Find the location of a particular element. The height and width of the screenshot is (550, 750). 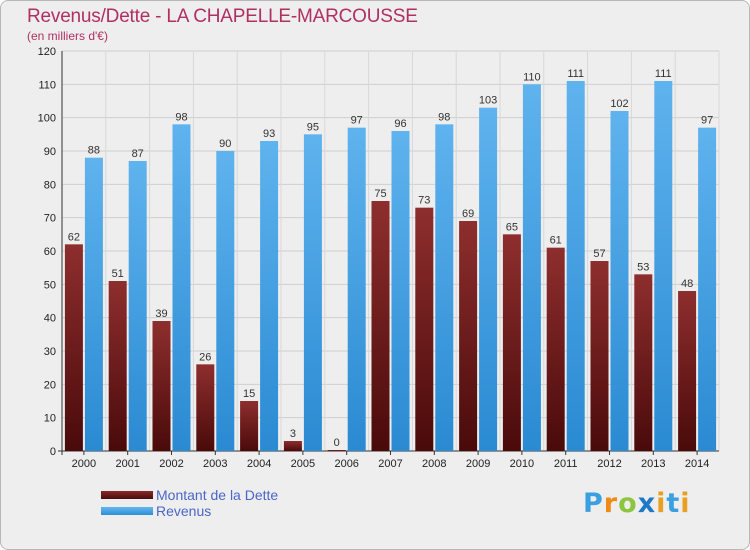

data-label-debt-2013: 53 is located at coordinates (643, 267).